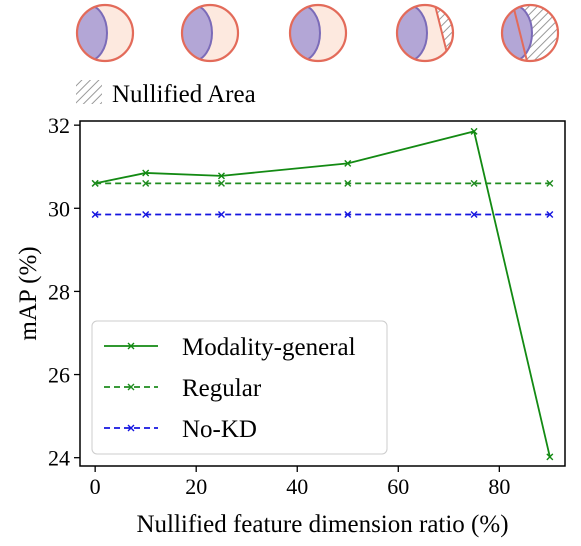 The width and height of the screenshot is (581, 546). Describe the element at coordinates (297, 486) in the screenshot. I see `x-tick-label: 40` at that location.